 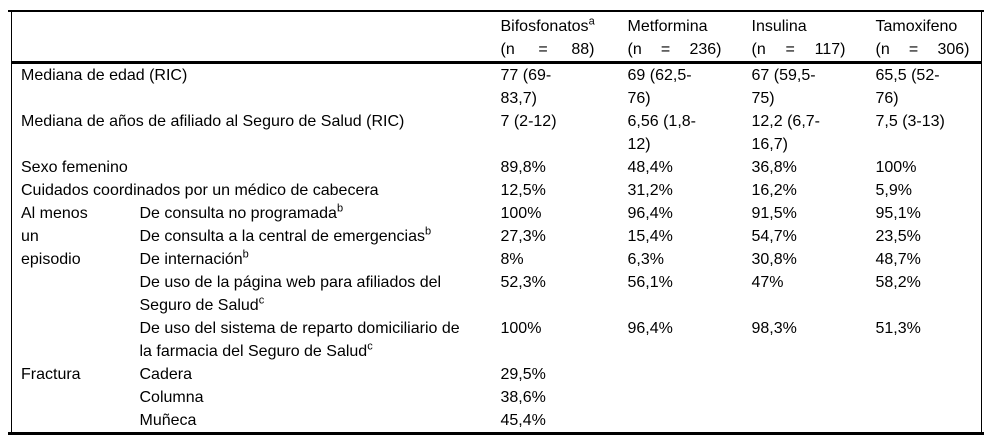 What do you see at coordinates (767, 282) in the screenshot?
I see `value-cell: 47%` at bounding box center [767, 282].